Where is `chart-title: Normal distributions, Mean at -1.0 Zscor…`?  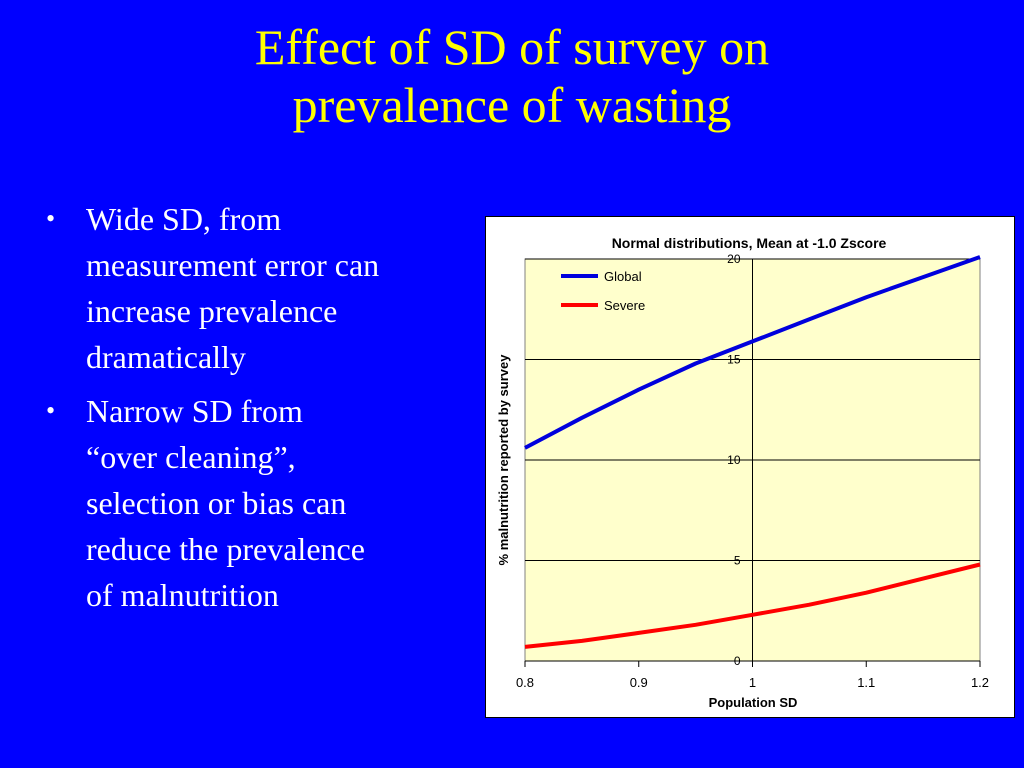 chart-title: Normal distributions, Mean at -1.0 Zscor… is located at coordinates (749, 243).